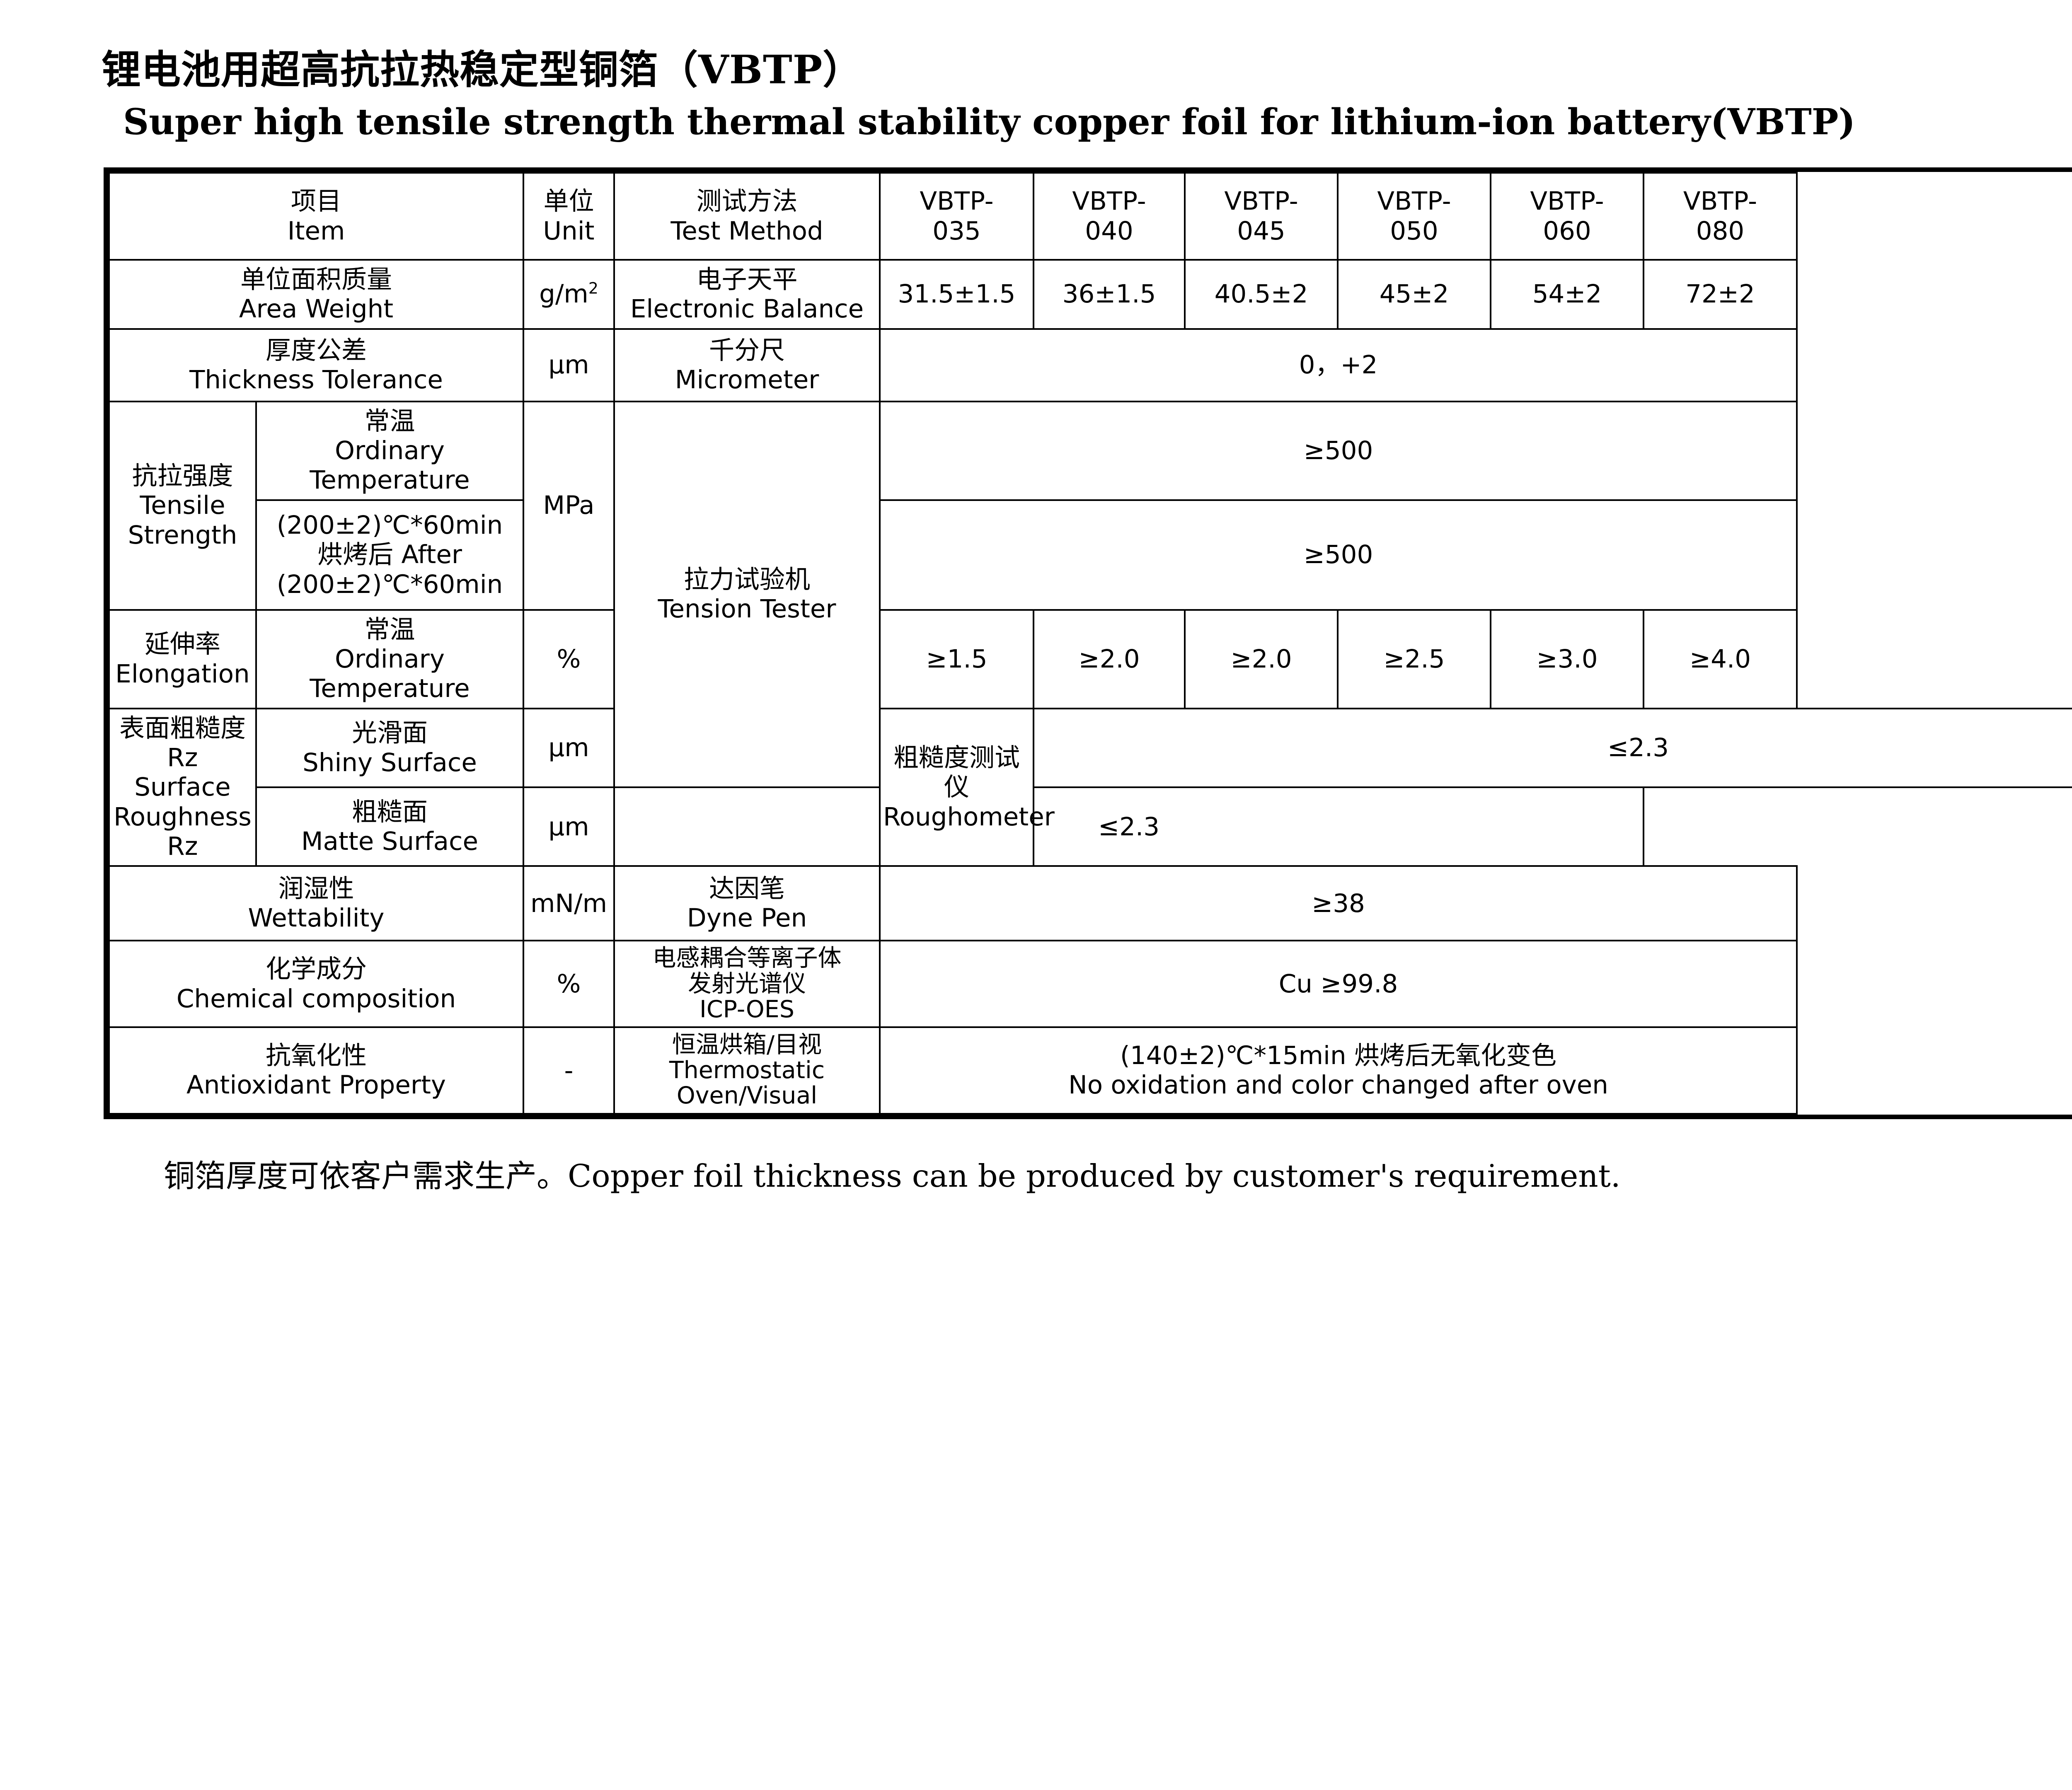 This screenshot has width=2072, height=1790. What do you see at coordinates (747, 309) in the screenshot?
I see `method-label-en: Electronic Balance` at bounding box center [747, 309].